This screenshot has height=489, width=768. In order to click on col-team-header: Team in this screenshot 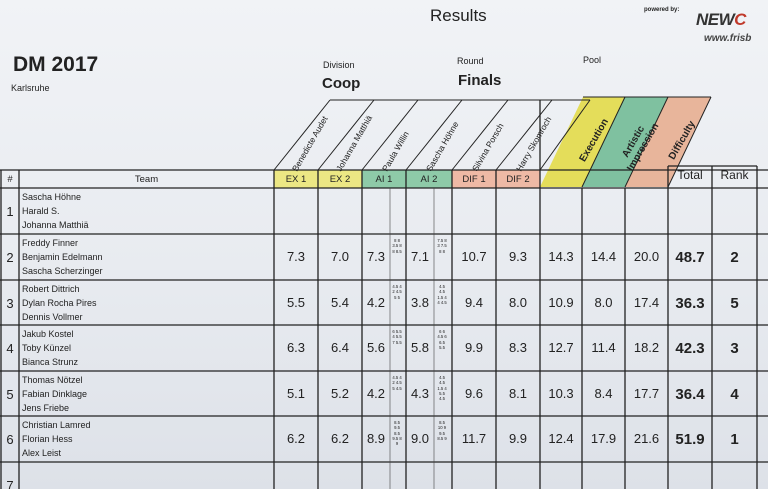, I will do `click(146, 179)`.